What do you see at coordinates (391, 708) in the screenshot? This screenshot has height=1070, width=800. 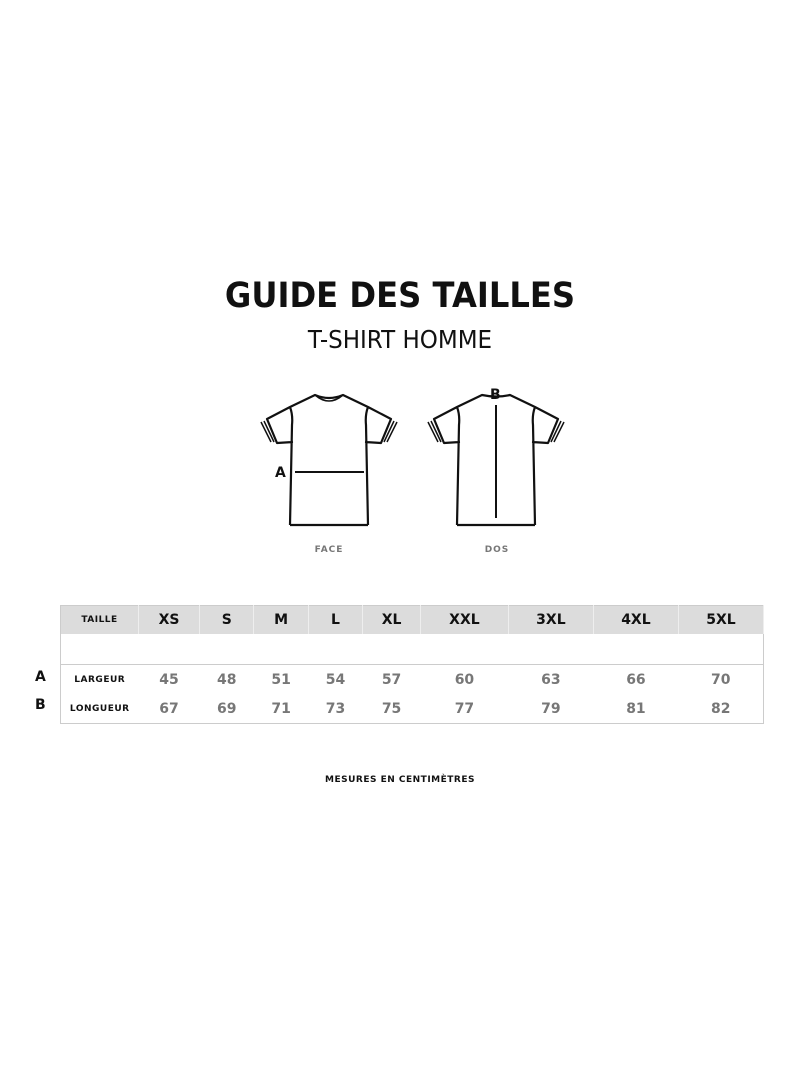 I see `value-cell: 75` at bounding box center [391, 708].